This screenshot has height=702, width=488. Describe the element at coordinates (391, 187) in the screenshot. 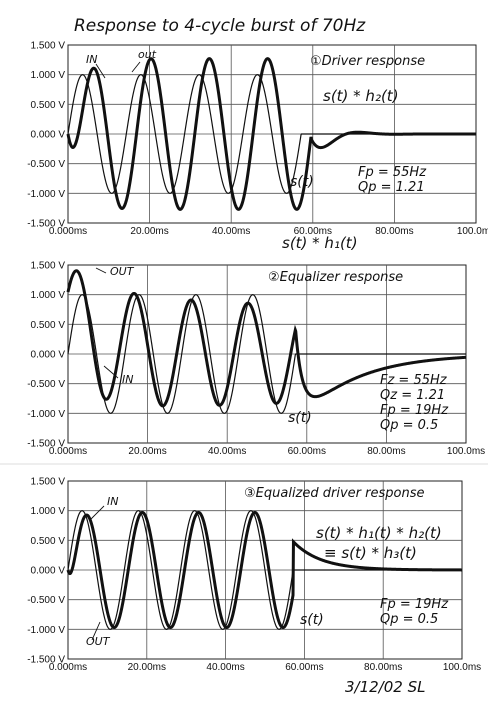

I see `parameter-label: Qp = 1.21` at that location.